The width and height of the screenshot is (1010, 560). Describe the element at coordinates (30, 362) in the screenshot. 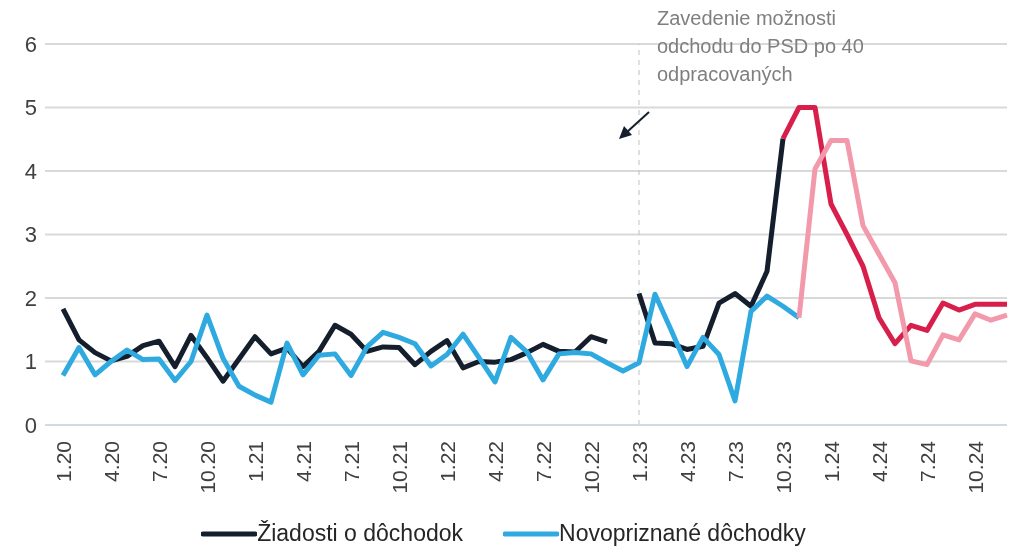

I see `y-tick-label: 1` at that location.